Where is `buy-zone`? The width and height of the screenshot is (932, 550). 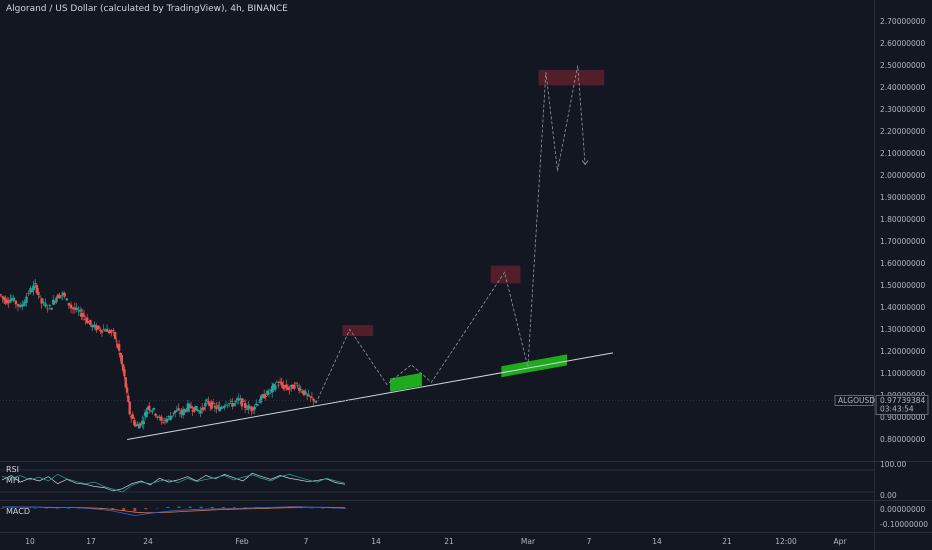 buy-zone is located at coordinates (406, 382).